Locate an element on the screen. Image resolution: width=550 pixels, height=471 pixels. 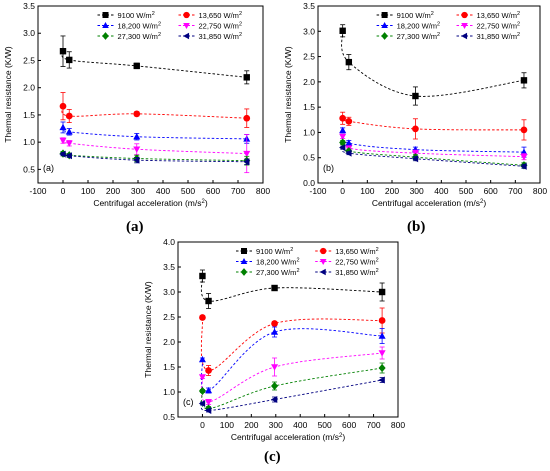
y-tick-label: 3.0 is located at coordinates (29, 33).